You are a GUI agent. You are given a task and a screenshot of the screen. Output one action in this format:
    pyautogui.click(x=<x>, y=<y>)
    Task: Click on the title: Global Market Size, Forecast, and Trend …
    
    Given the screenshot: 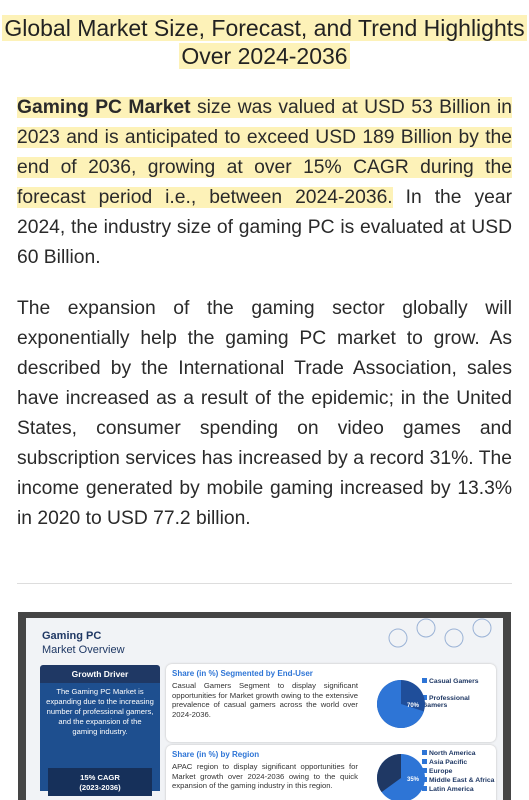 What is the action you would take?
    pyautogui.click(x=264, y=42)
    